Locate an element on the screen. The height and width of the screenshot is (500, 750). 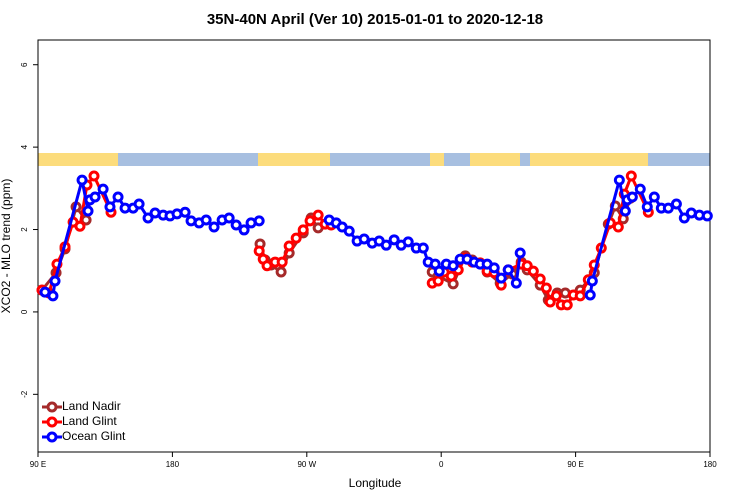
y-tick-label: 0 is located at coordinates (24, 311).